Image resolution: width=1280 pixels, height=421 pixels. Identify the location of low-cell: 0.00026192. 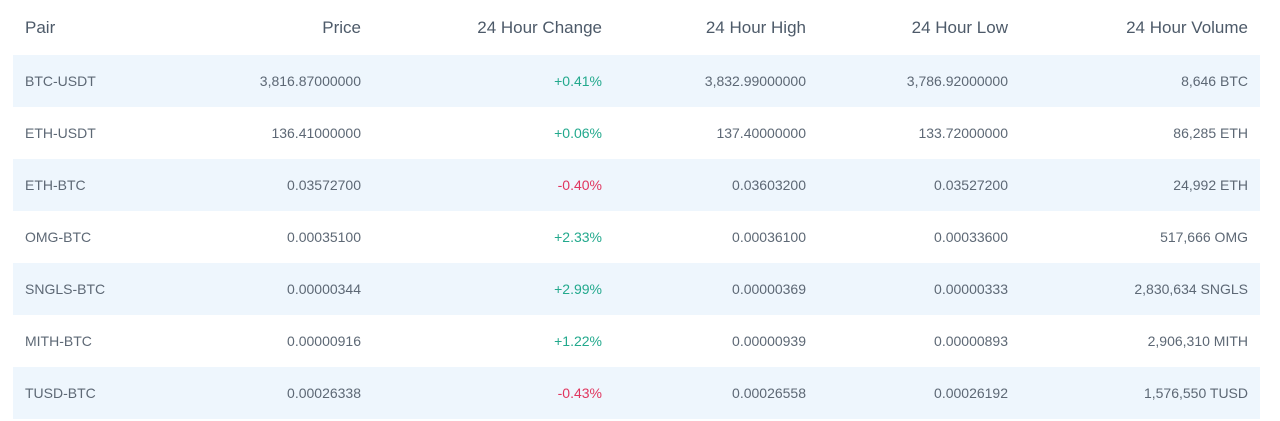
(971, 393).